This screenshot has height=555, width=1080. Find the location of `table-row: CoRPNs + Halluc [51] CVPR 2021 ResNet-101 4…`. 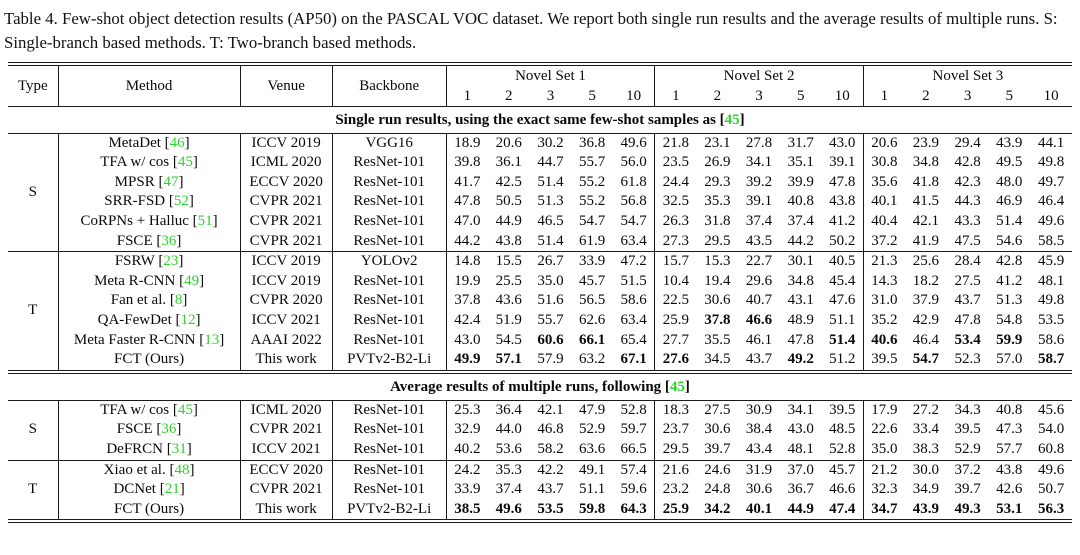

table-row: CoRPNs + Halluc [51] CVPR 2021 ResNet-101 4… is located at coordinates (540, 222).